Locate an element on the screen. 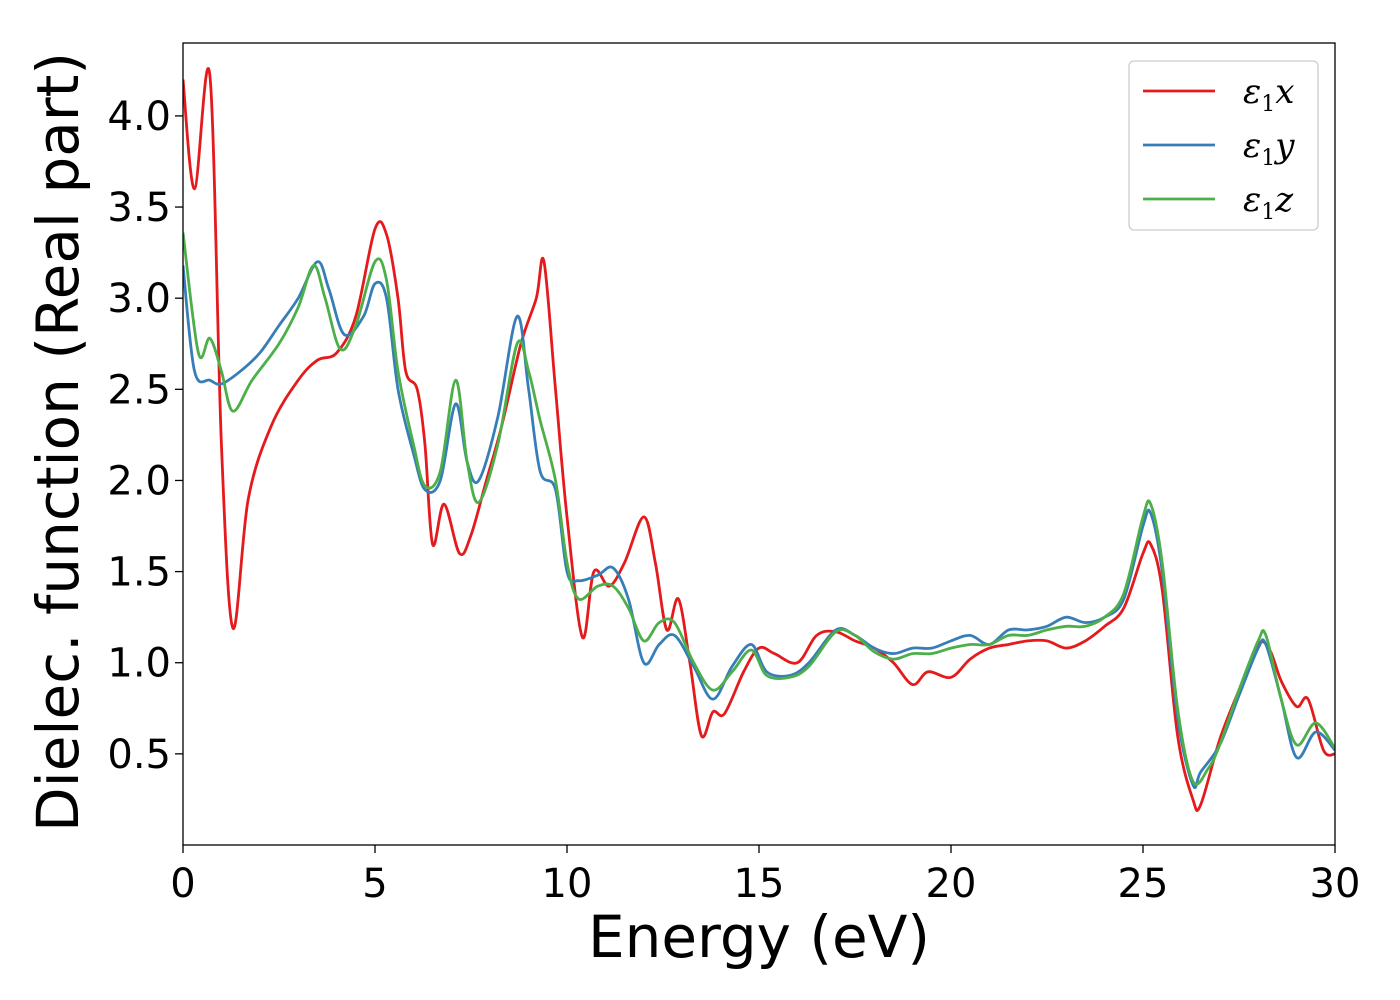 This screenshot has width=1400, height=1000. legend-item-y: ε1y is located at coordinates (1219, 148).